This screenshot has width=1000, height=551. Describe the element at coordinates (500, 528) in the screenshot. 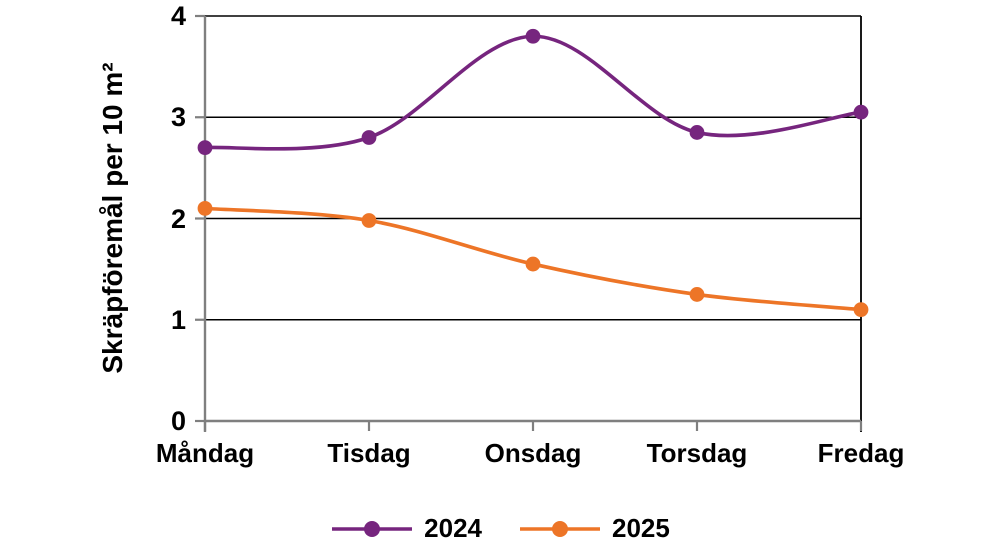

I see `chart-legend: 2024 2025` at that location.